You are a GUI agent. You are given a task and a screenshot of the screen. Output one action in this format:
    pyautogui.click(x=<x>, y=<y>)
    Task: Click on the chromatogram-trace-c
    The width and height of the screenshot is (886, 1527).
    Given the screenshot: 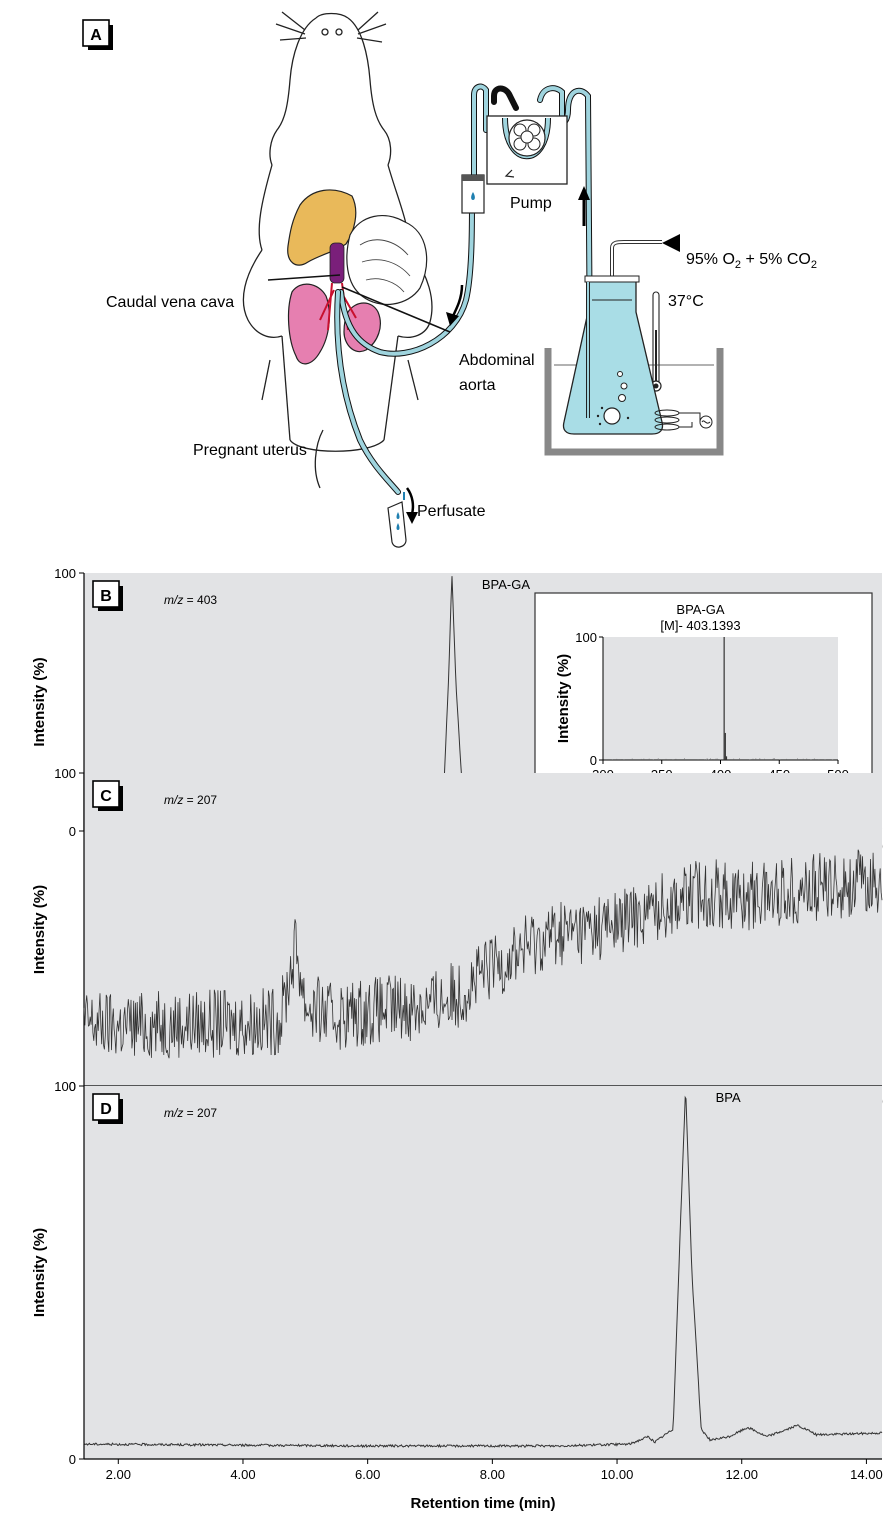 What is the action you would take?
    pyautogui.click(x=483, y=954)
    